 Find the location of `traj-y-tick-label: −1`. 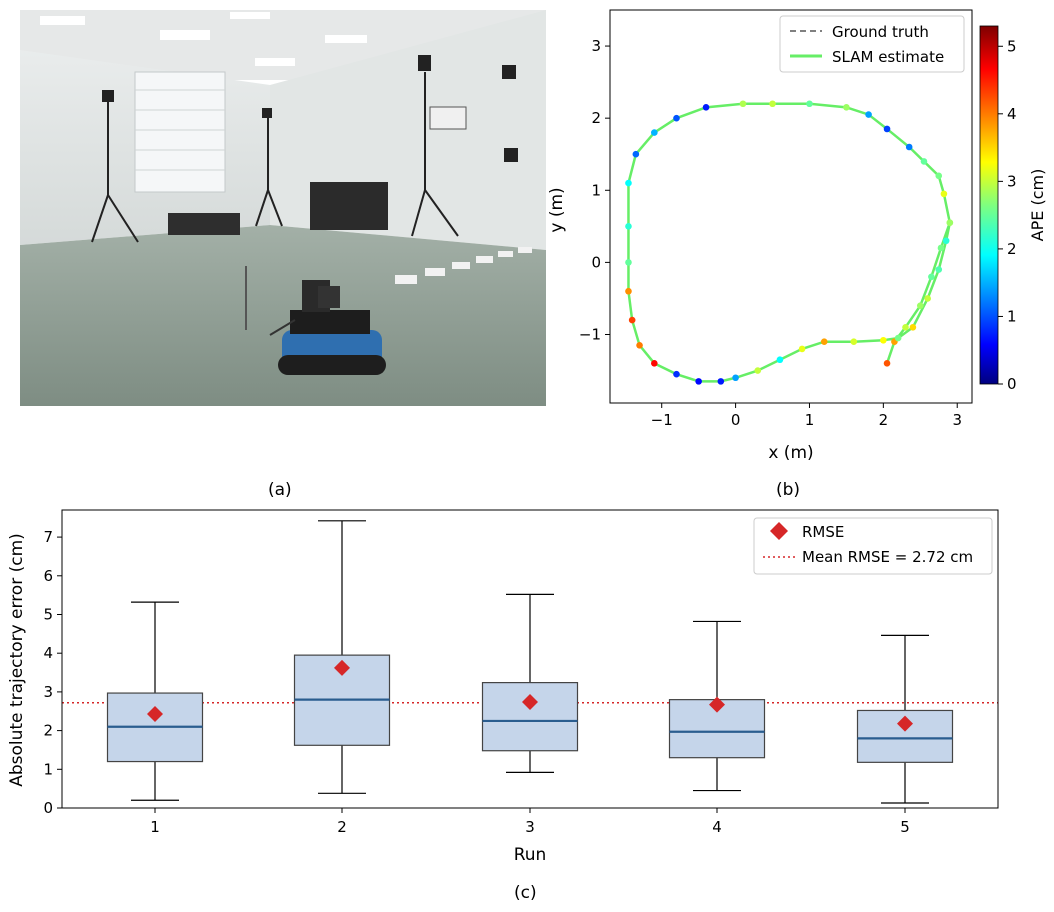

traj-y-tick-label: −1 is located at coordinates (590, 334).